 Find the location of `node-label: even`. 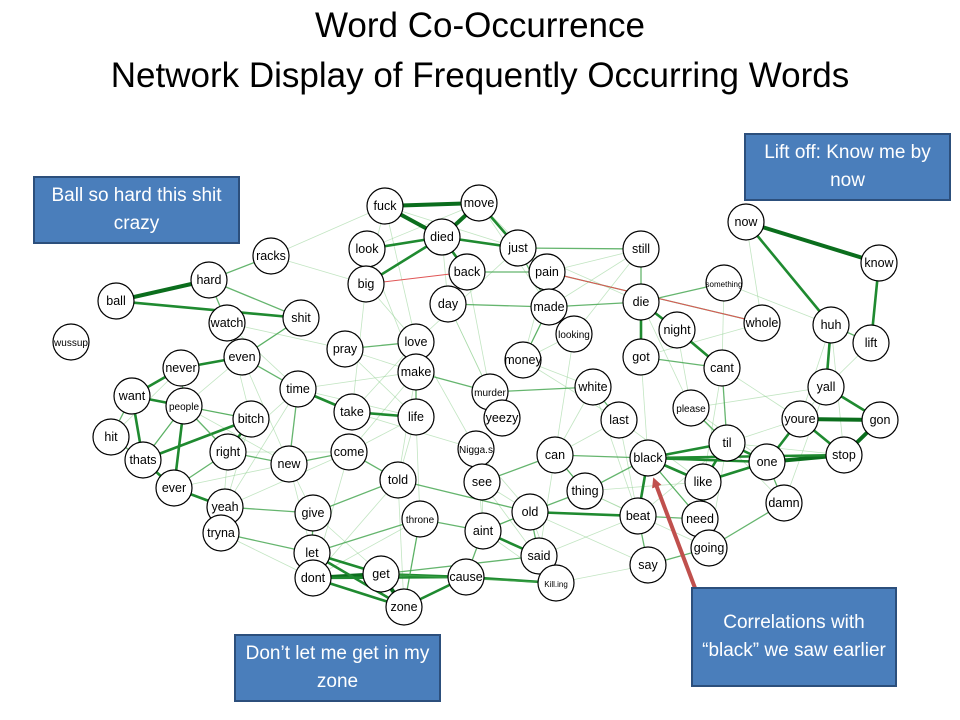

node-label: even is located at coordinates (241, 357).